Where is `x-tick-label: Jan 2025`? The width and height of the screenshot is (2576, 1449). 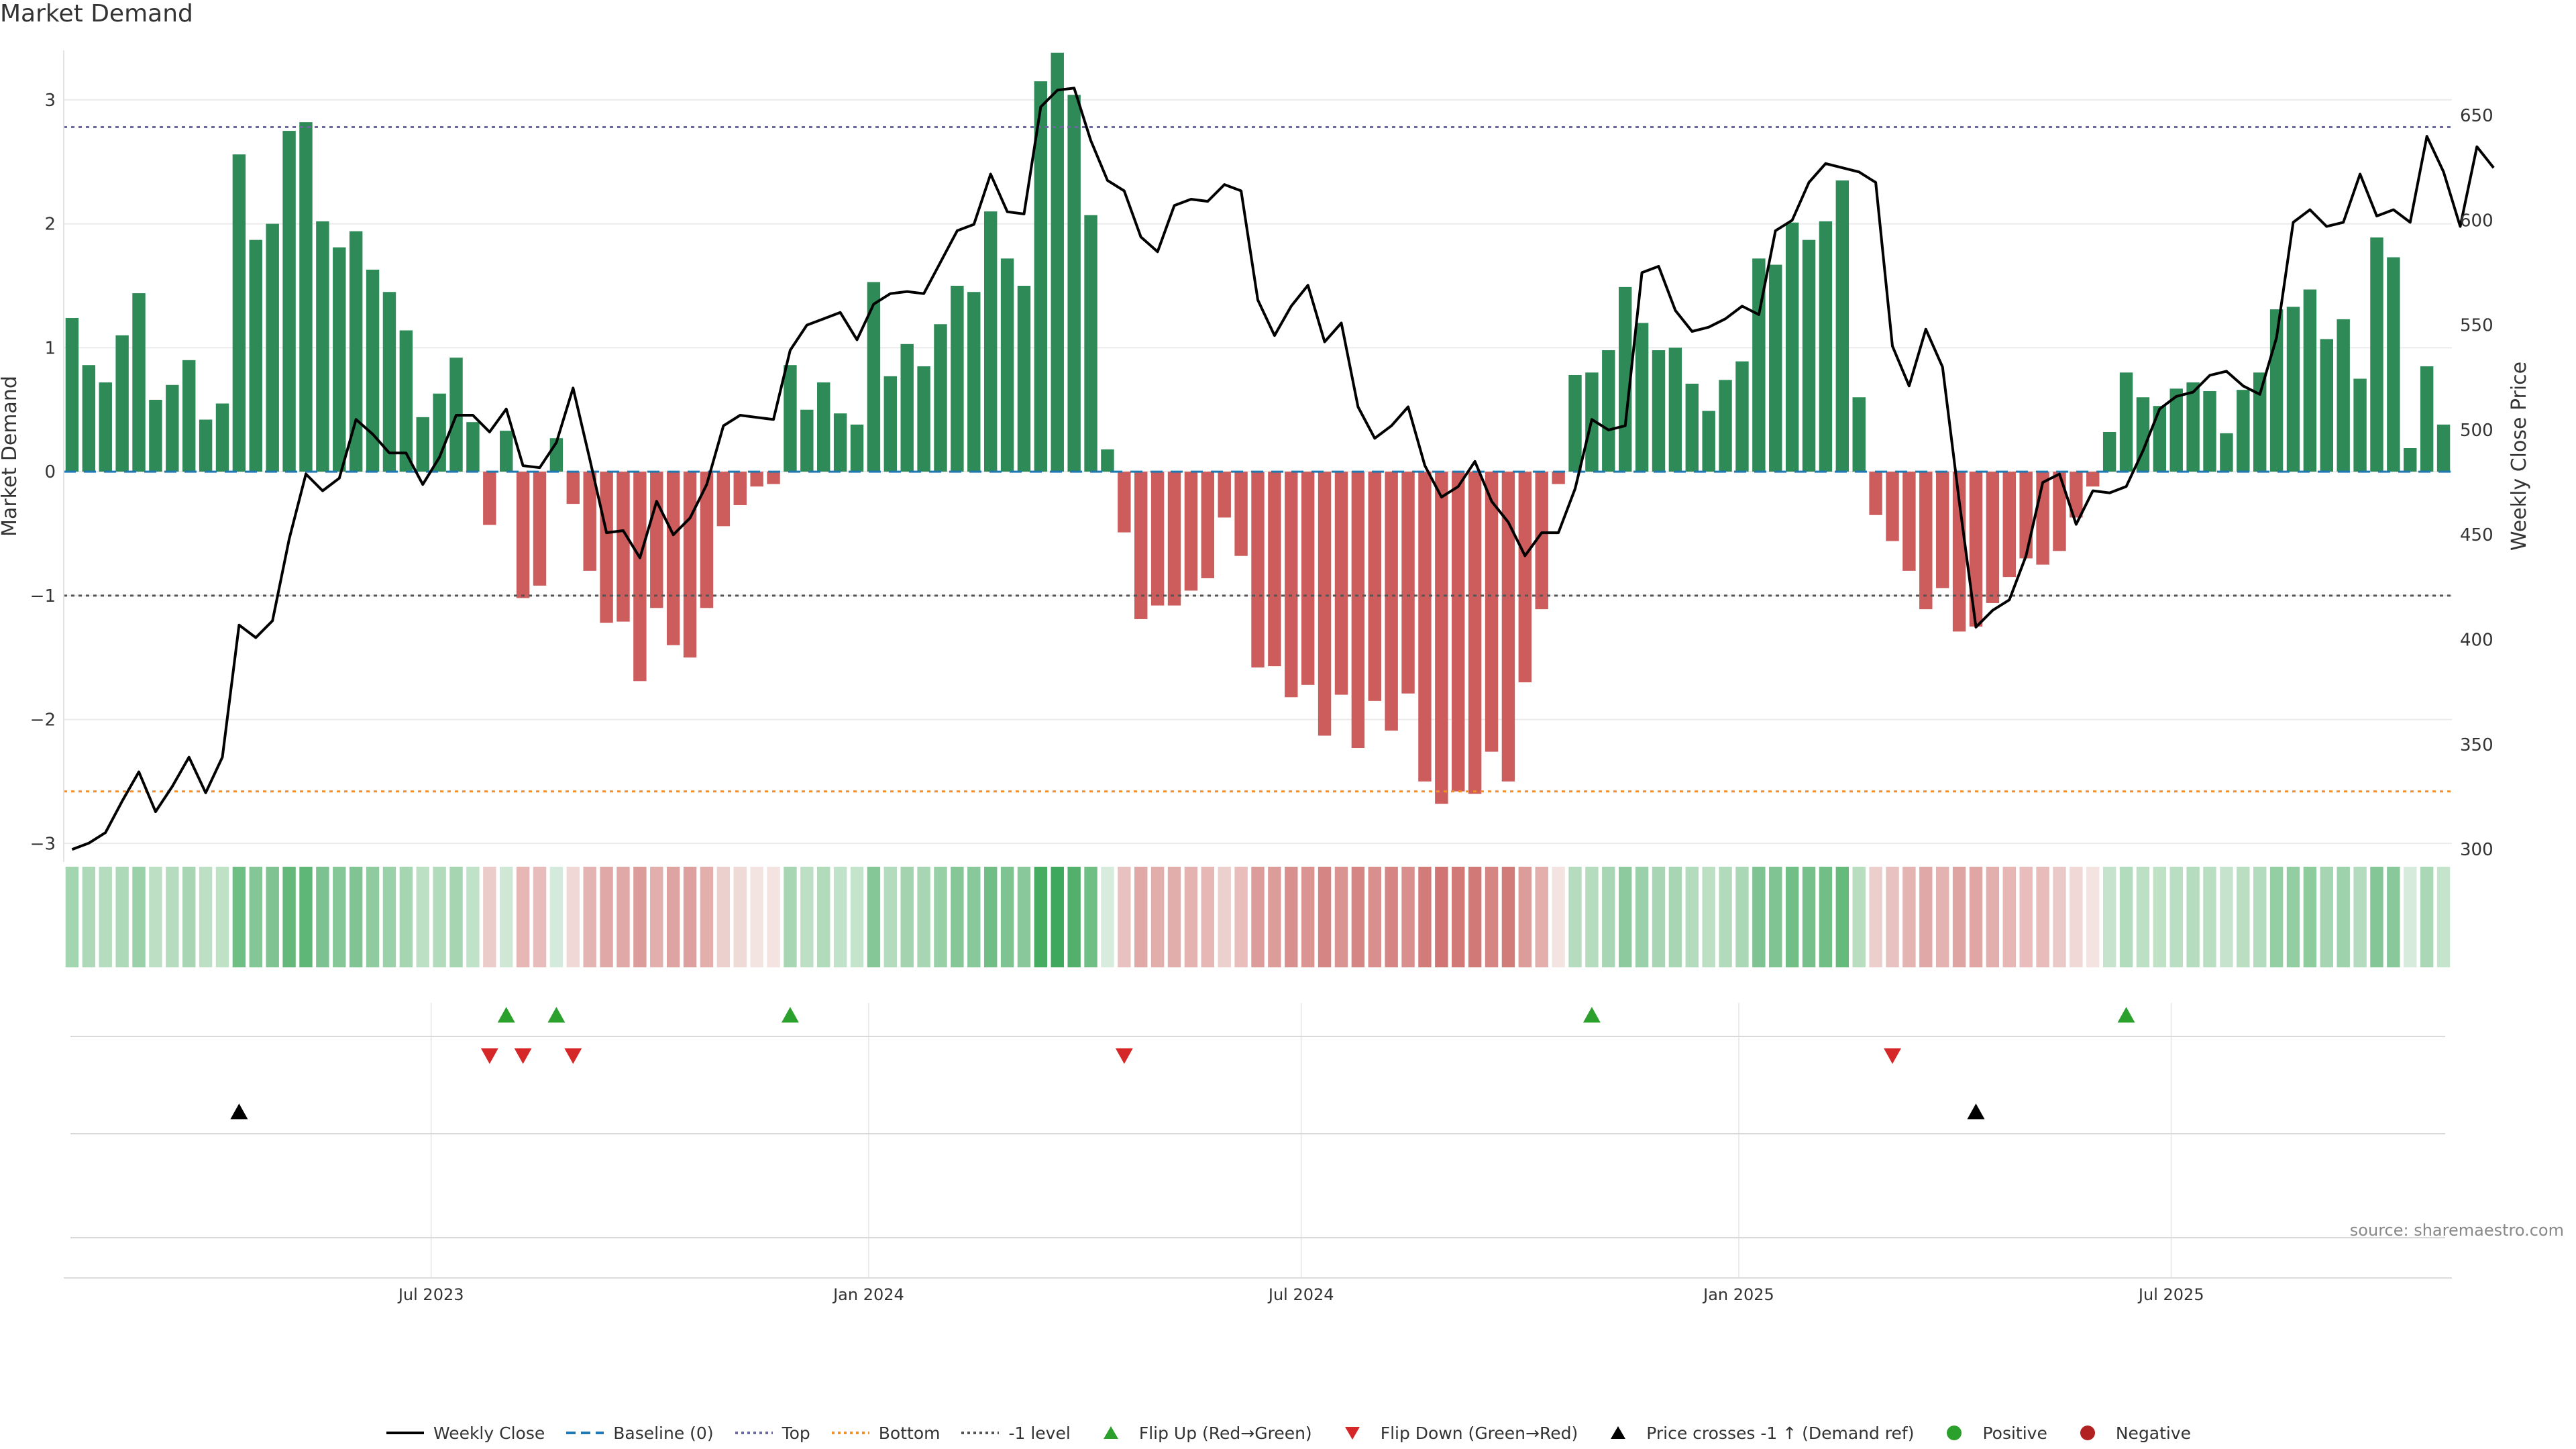 x-tick-label: Jan 2025 is located at coordinates (1738, 1294).